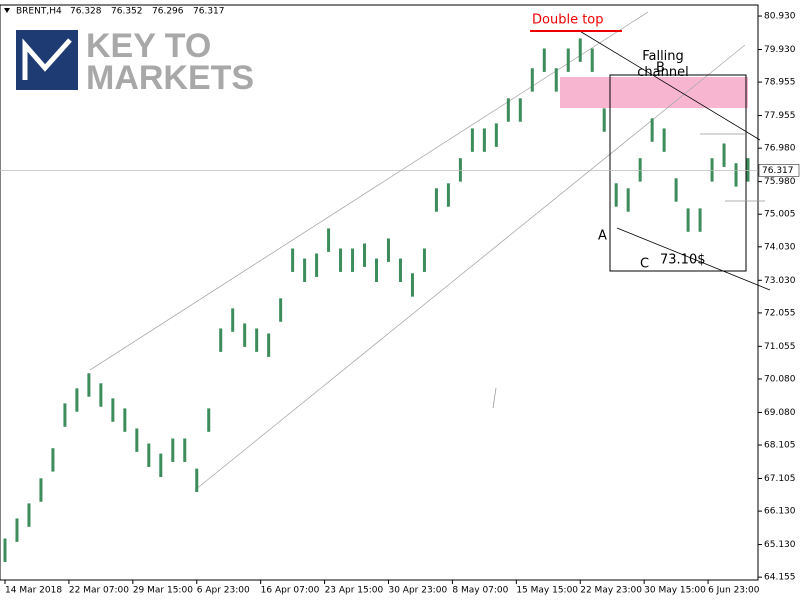  Describe the element at coordinates (223, 591) in the screenshot. I see `x-tick-label: 6 Apr 23:00` at that location.